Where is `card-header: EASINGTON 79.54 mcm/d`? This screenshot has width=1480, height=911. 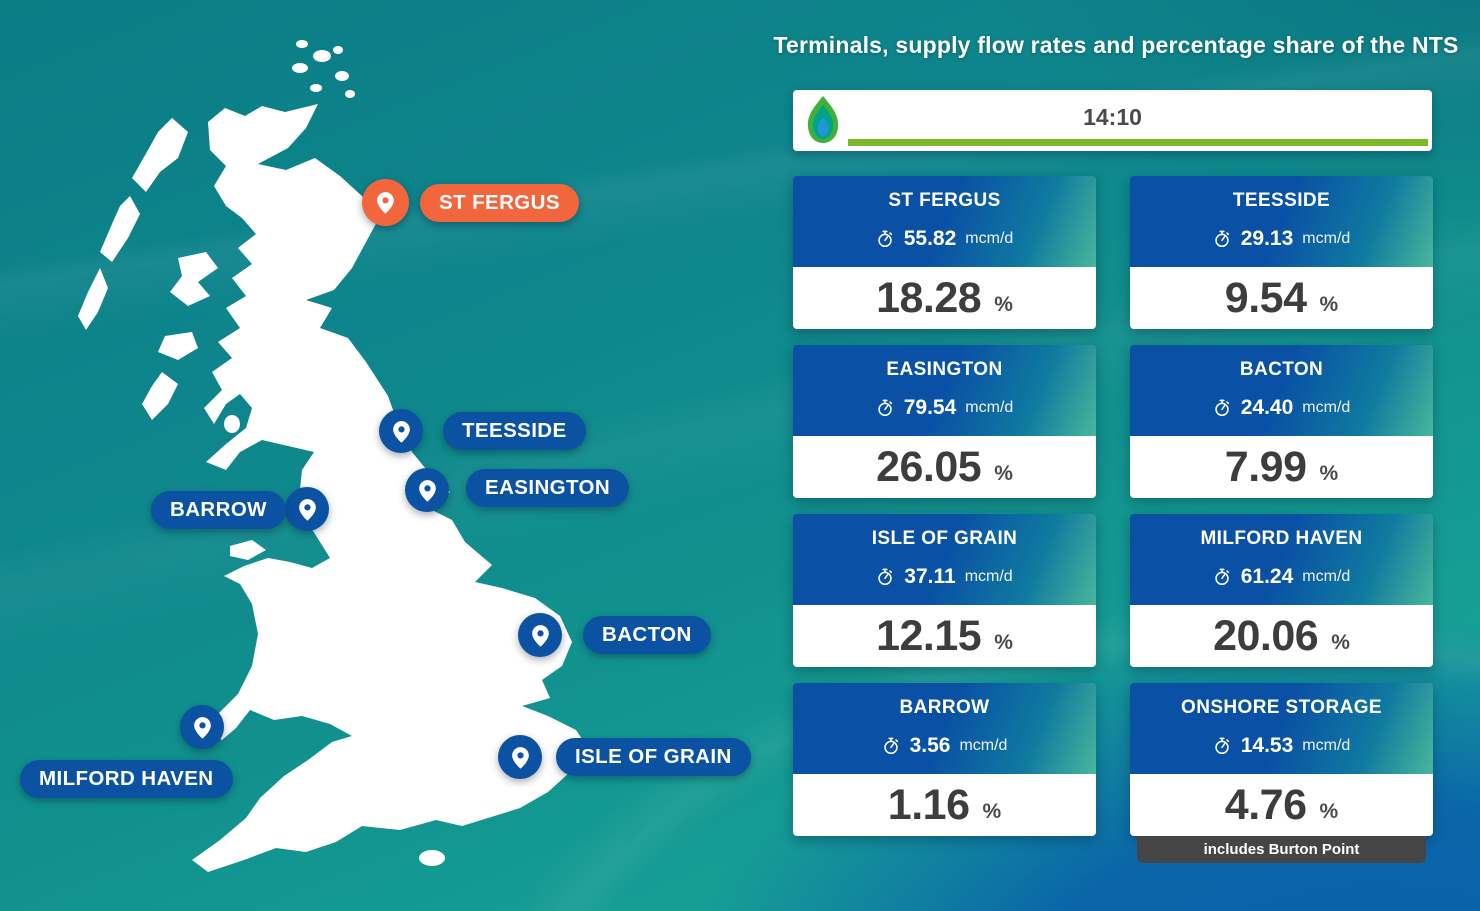 card-header: EASINGTON 79.54 mcm/d is located at coordinates (944, 390).